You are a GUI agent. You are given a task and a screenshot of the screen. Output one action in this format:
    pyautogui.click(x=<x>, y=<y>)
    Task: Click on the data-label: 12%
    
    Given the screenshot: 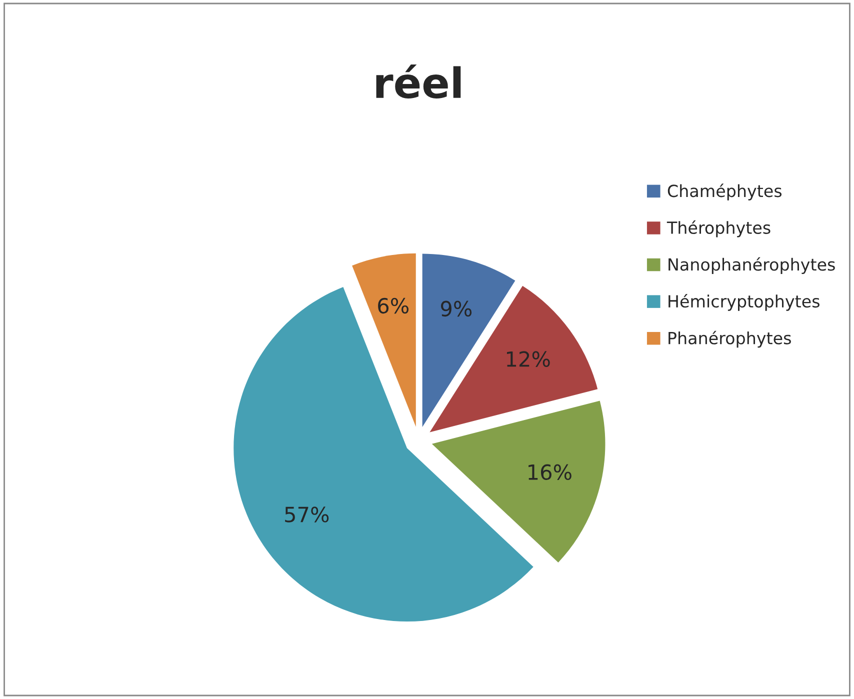 What is the action you would take?
    pyautogui.click(x=528, y=359)
    